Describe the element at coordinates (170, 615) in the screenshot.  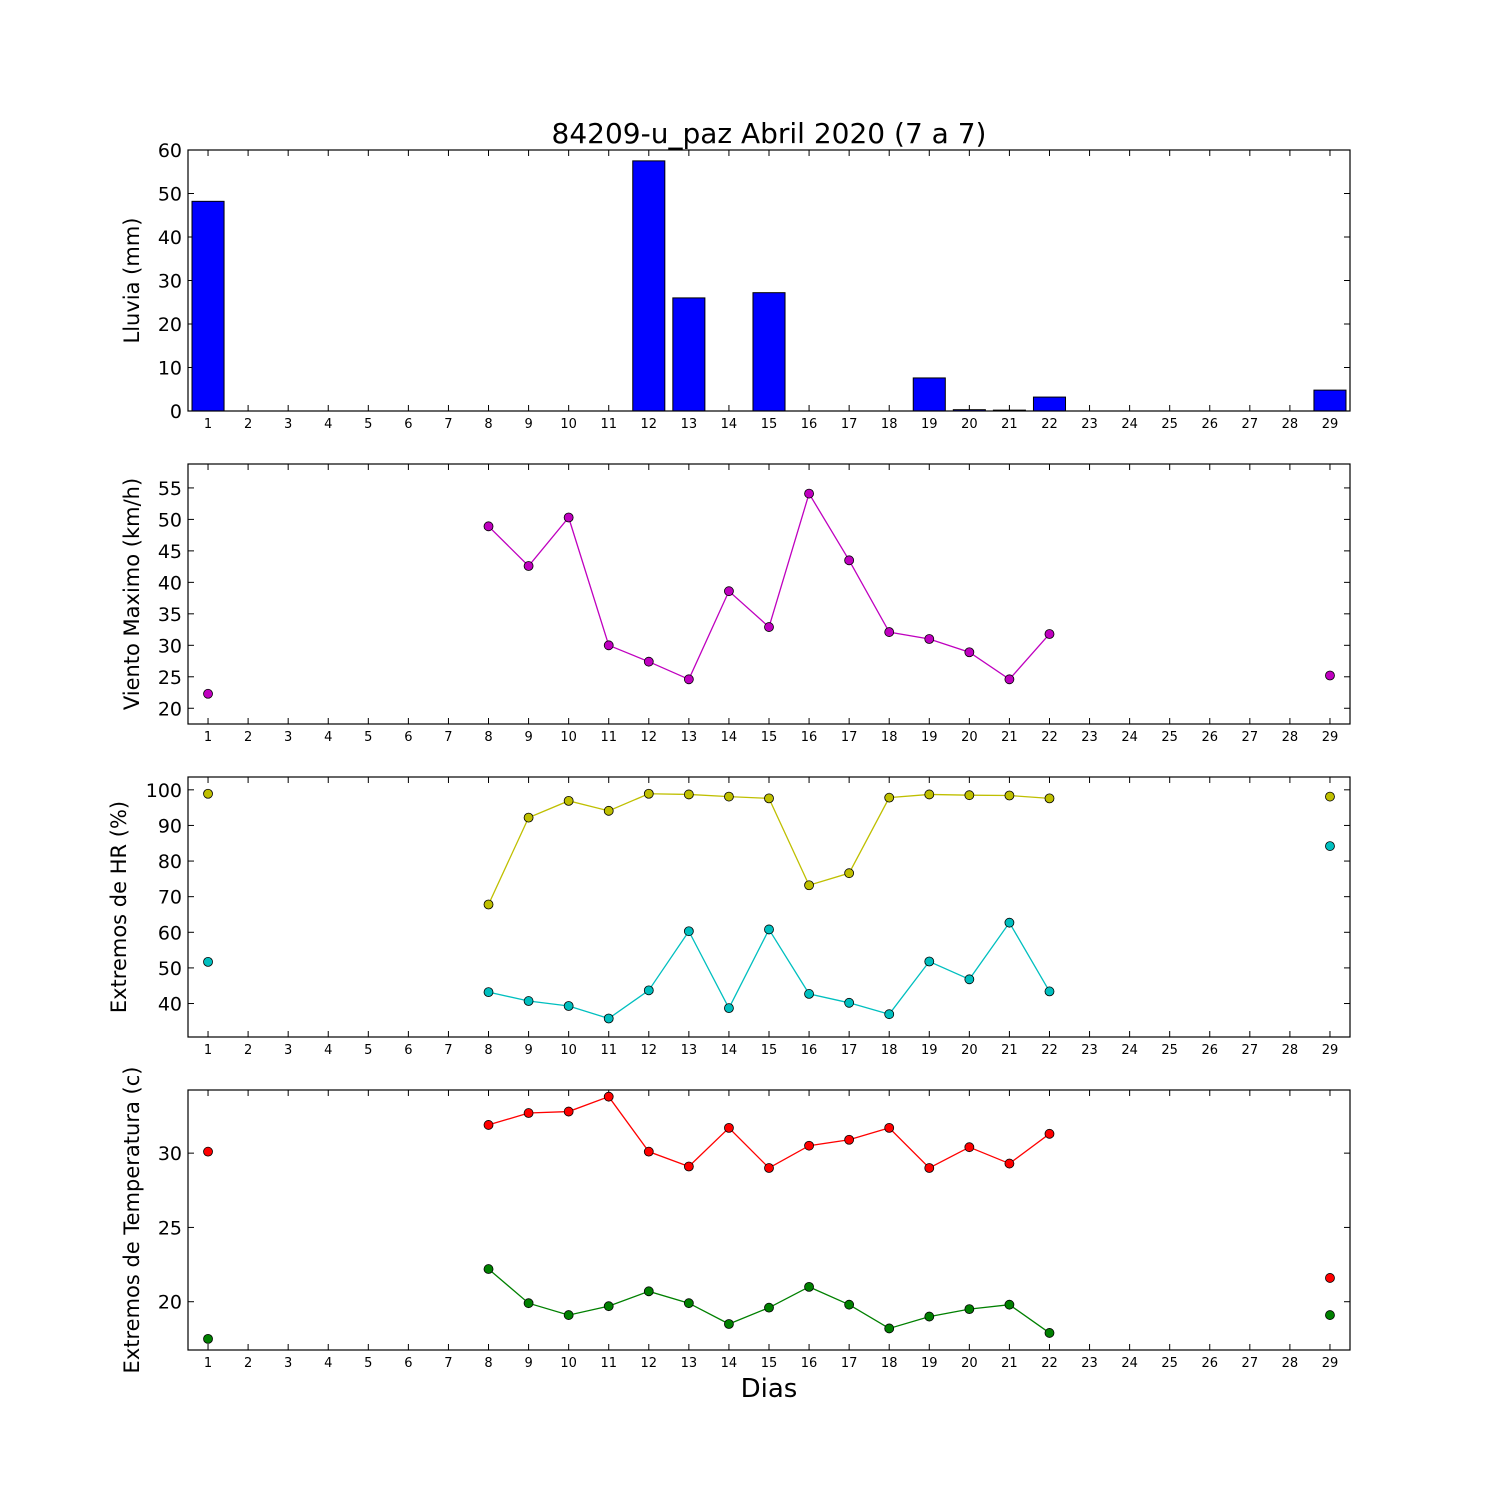
I see `y-tick-label: 35` at that location.